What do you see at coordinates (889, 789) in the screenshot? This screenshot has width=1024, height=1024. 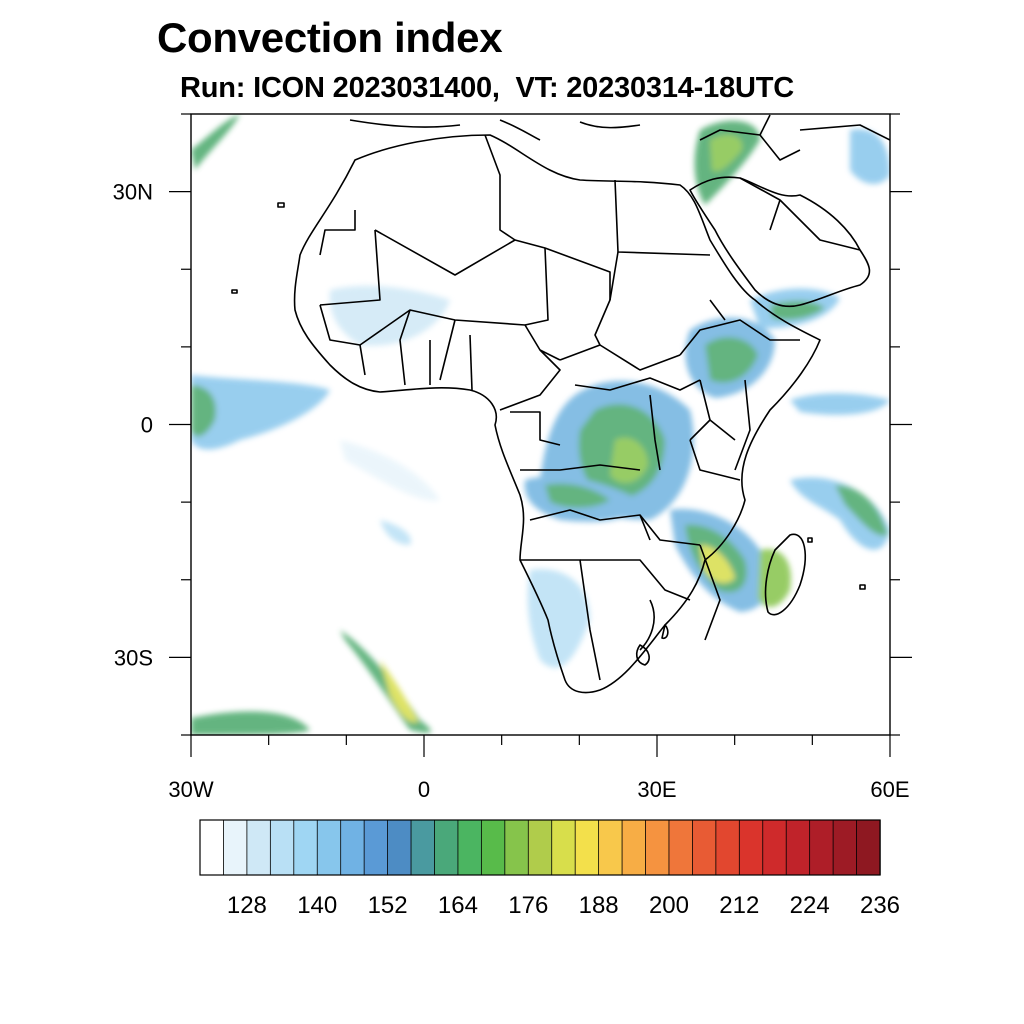 I see `x-tick-label: 60E` at bounding box center [889, 789].